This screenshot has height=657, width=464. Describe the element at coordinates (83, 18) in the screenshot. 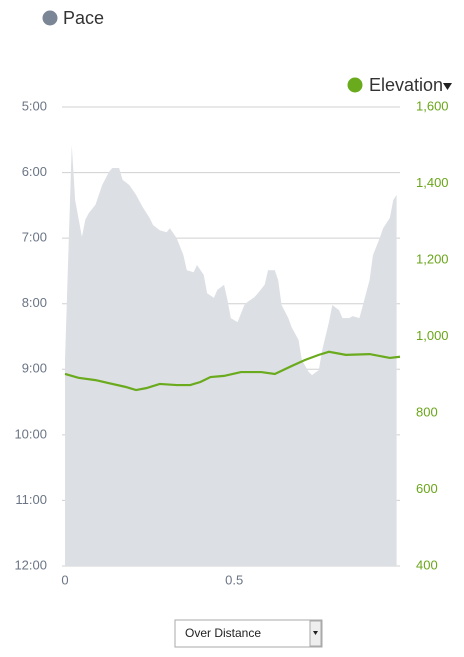

I see `legend-label: Pace` at that location.